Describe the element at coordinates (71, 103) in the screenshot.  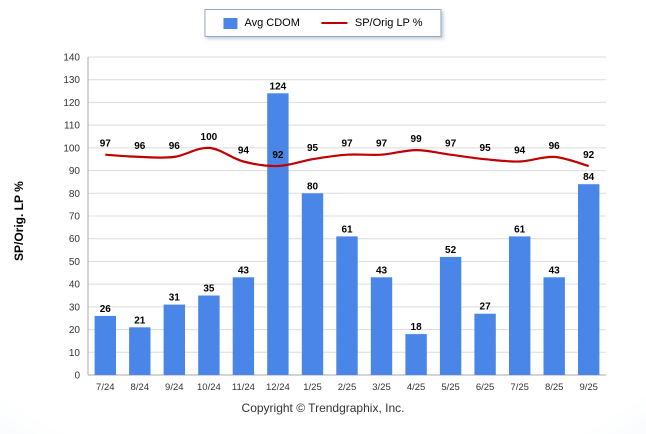
I see `y-tick-label: 120` at that location.